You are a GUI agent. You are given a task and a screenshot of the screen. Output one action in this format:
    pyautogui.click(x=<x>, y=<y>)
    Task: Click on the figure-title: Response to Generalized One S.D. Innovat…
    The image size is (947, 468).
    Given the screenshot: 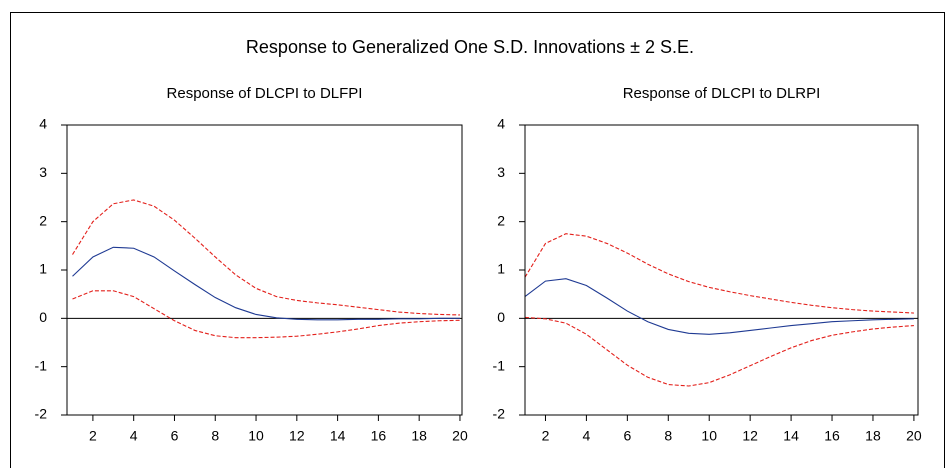 What is the action you would take?
    pyautogui.click(x=470, y=47)
    